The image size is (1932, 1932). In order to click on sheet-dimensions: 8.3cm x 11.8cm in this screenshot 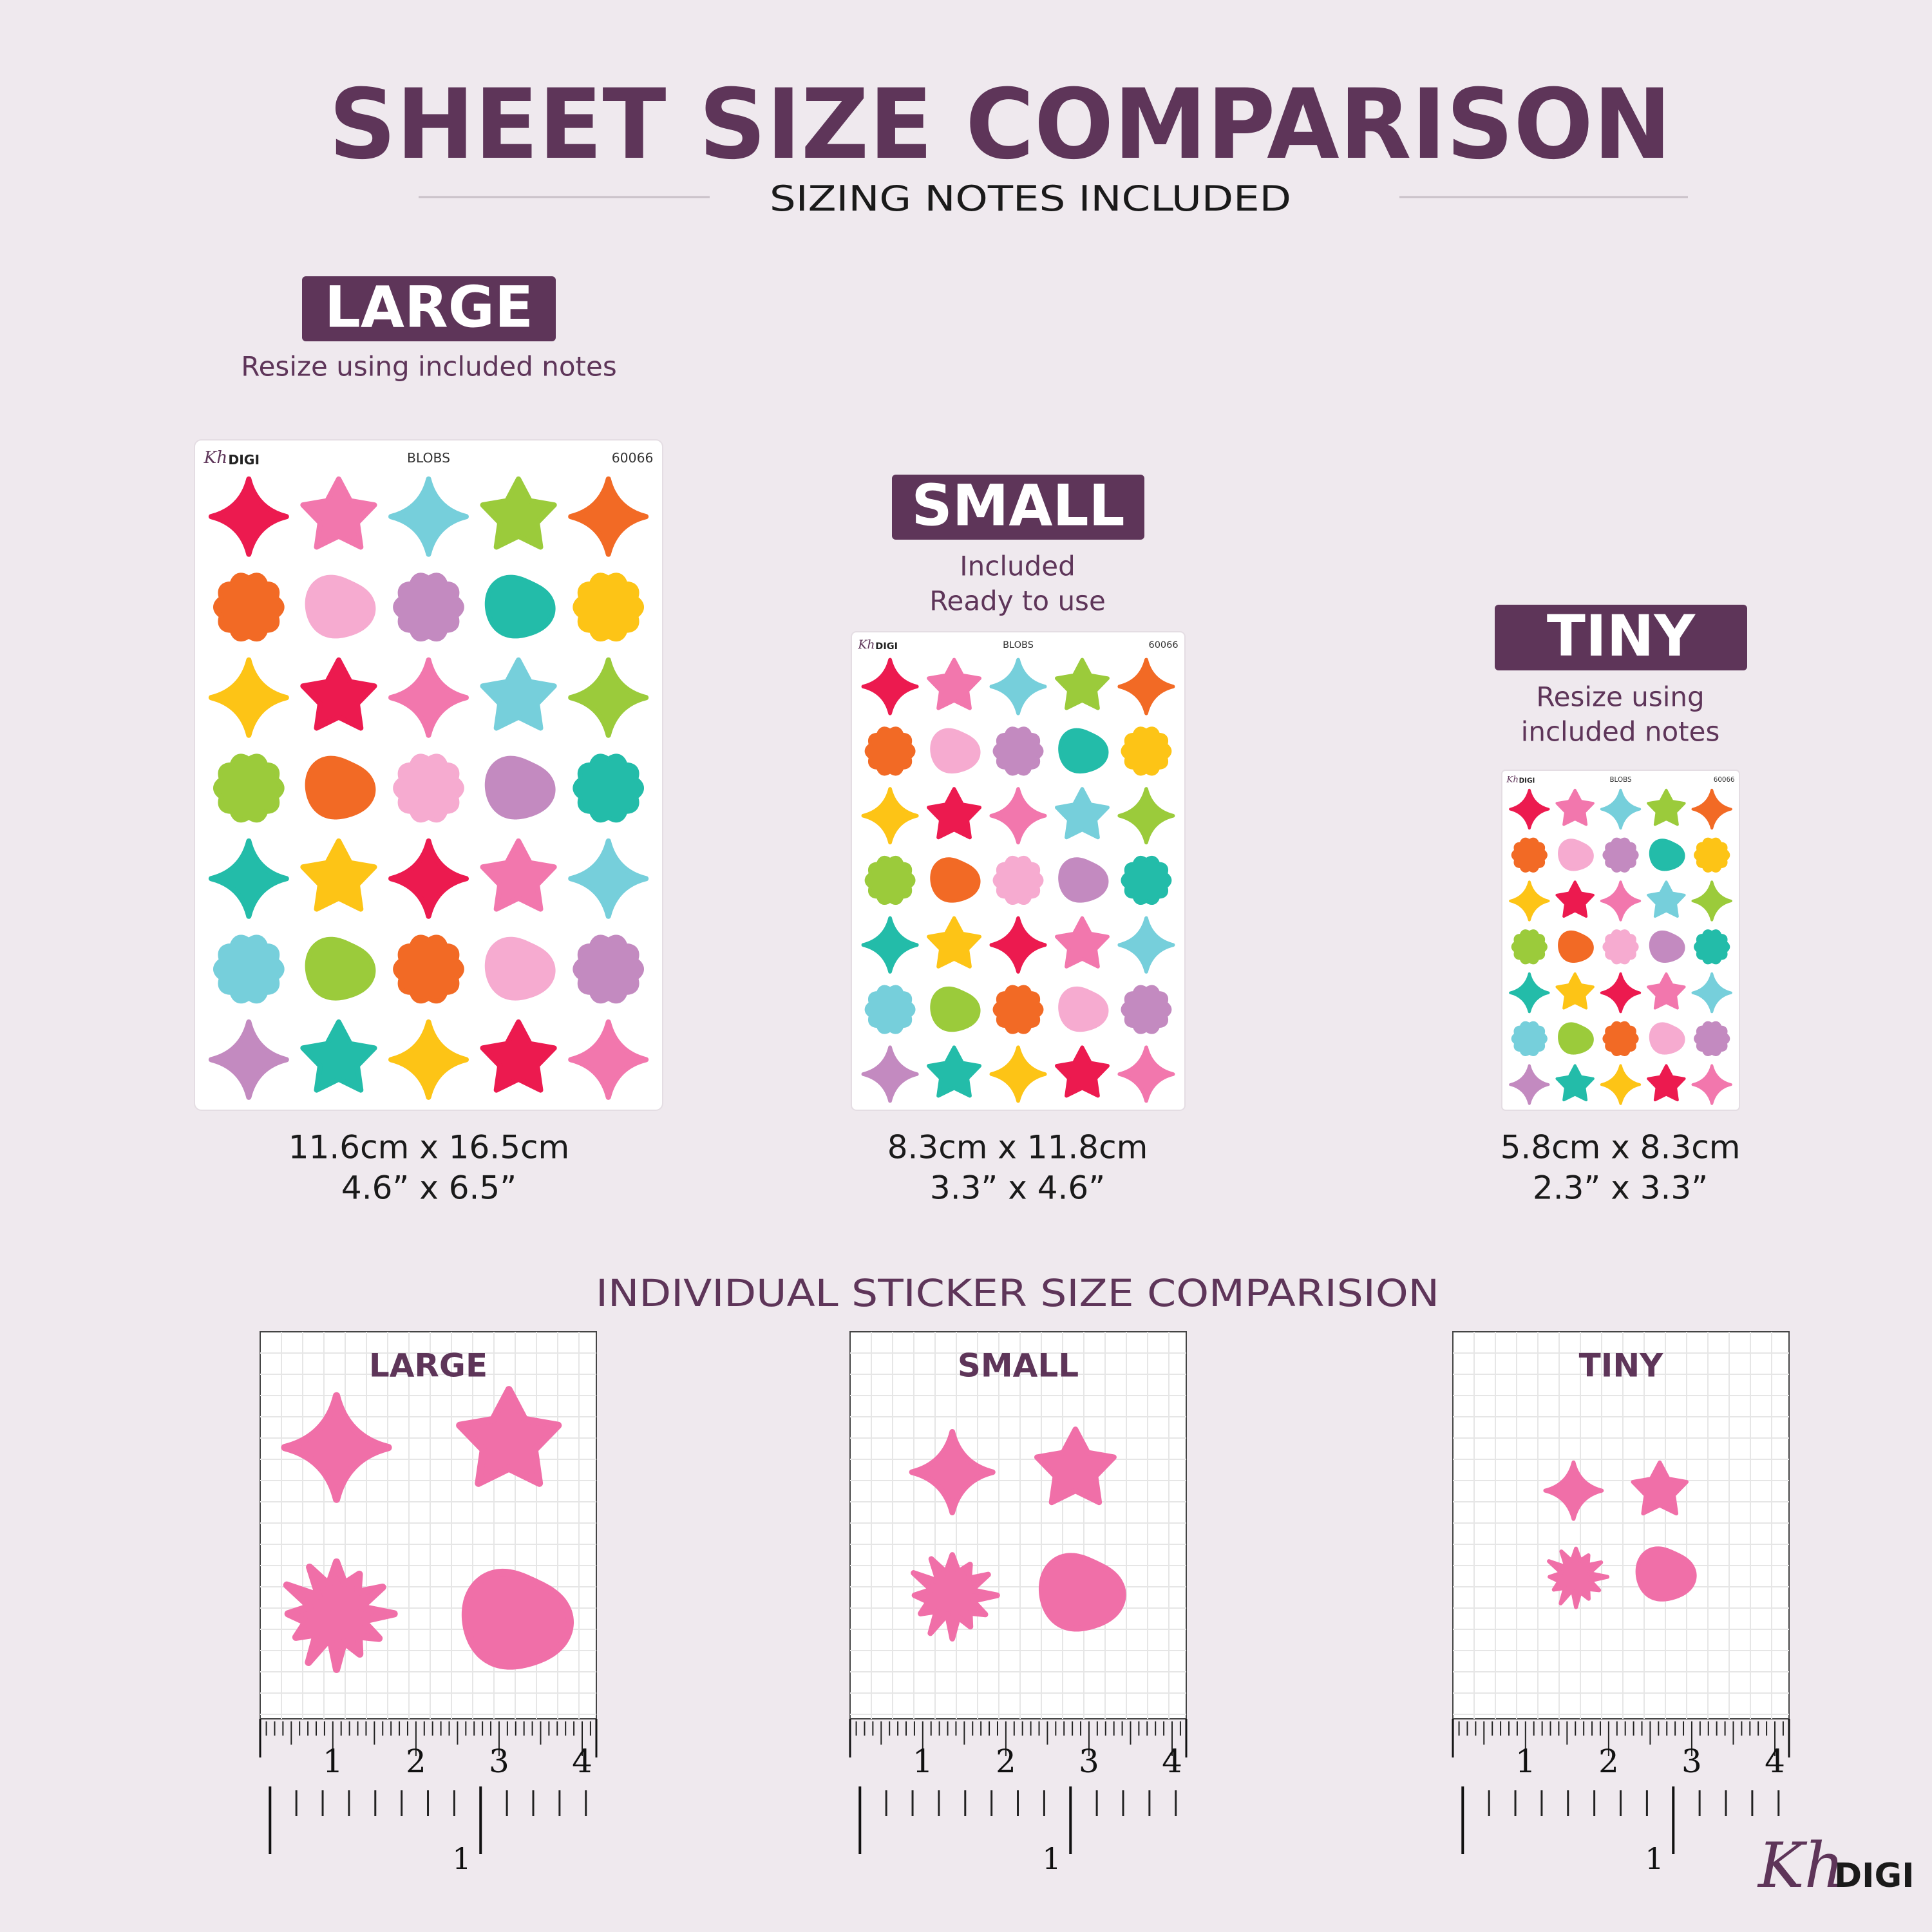, I will do `click(1017, 1147)`.